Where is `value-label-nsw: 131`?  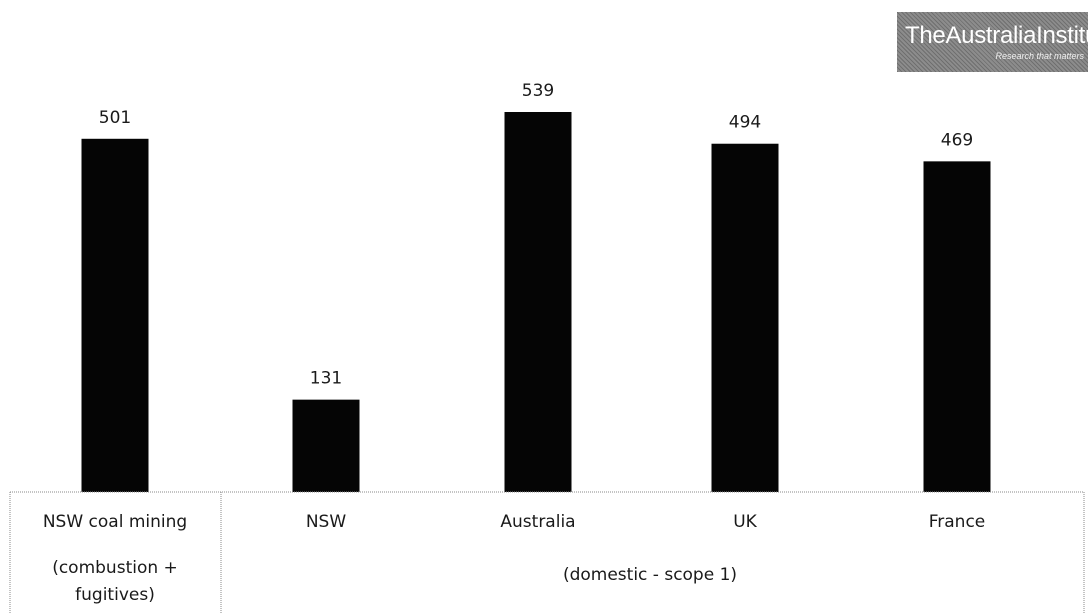
value-label-nsw: 131 is located at coordinates (326, 379).